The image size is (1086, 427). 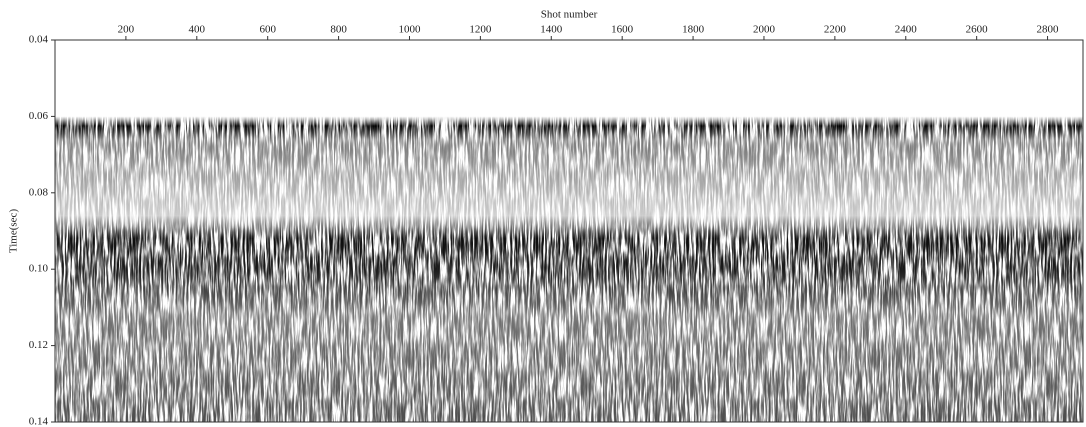 I want to click on x-tick-label: 1200, so click(x=480, y=30).